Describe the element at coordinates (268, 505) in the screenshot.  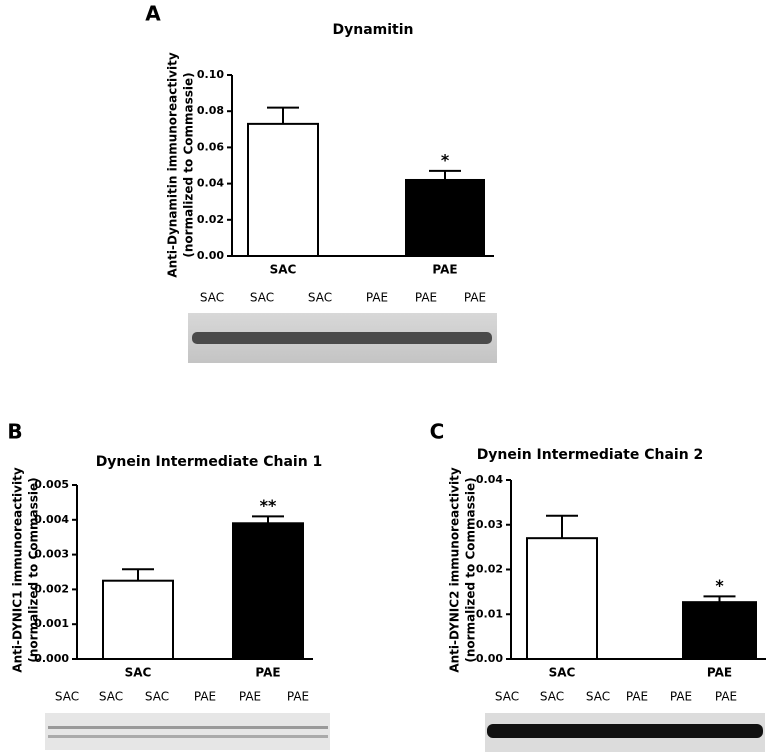
I see `significance-label: **` at that location.